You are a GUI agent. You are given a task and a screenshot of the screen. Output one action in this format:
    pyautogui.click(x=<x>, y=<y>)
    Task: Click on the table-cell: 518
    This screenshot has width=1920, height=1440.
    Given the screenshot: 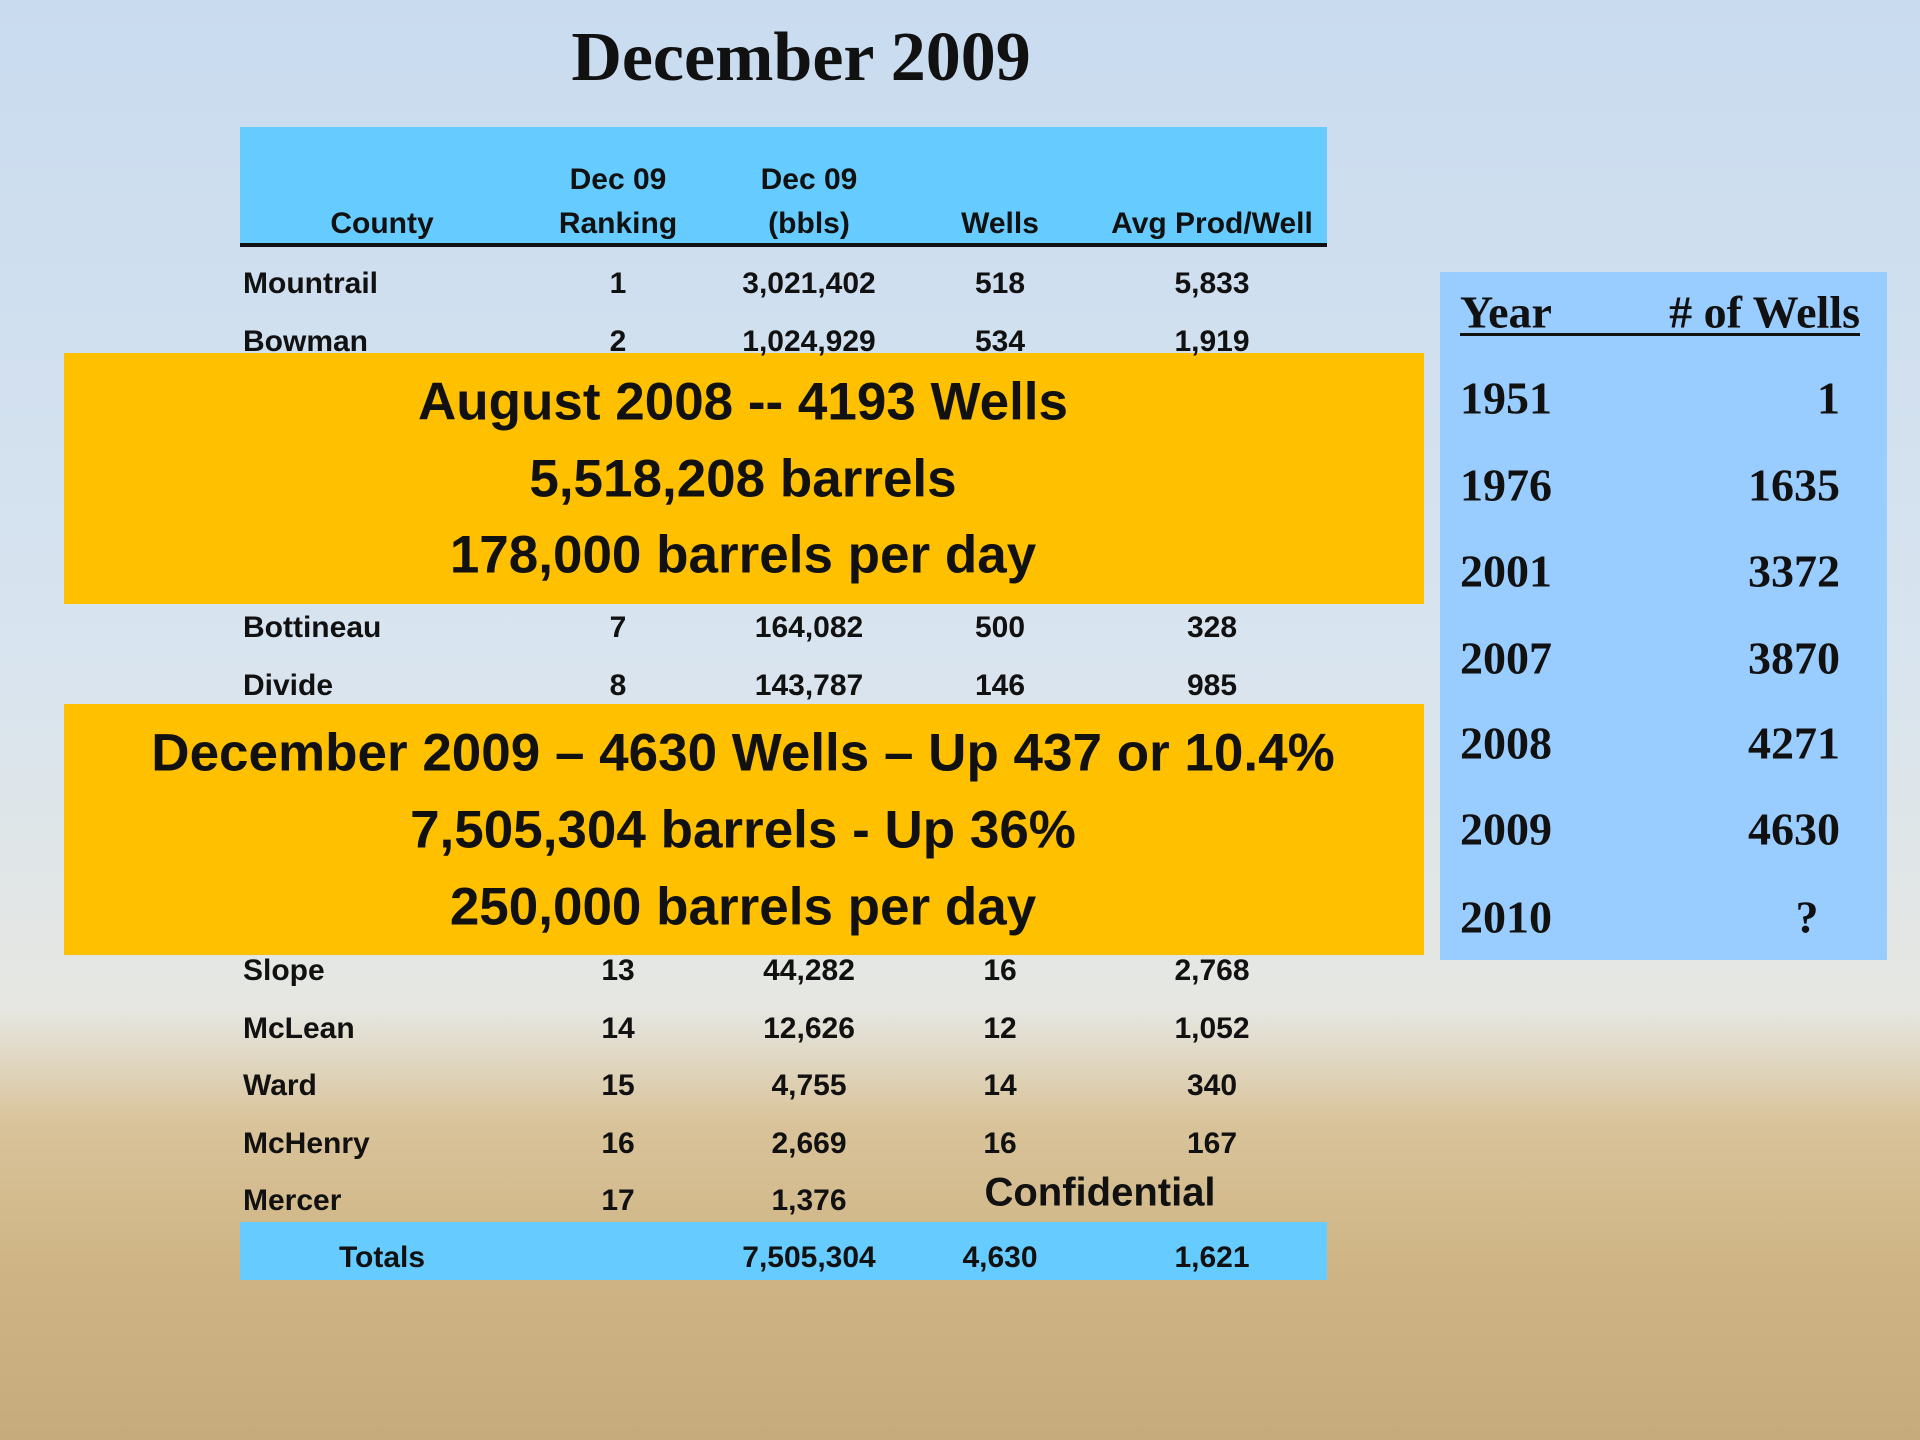 What is the action you would take?
    pyautogui.click(x=1000, y=283)
    